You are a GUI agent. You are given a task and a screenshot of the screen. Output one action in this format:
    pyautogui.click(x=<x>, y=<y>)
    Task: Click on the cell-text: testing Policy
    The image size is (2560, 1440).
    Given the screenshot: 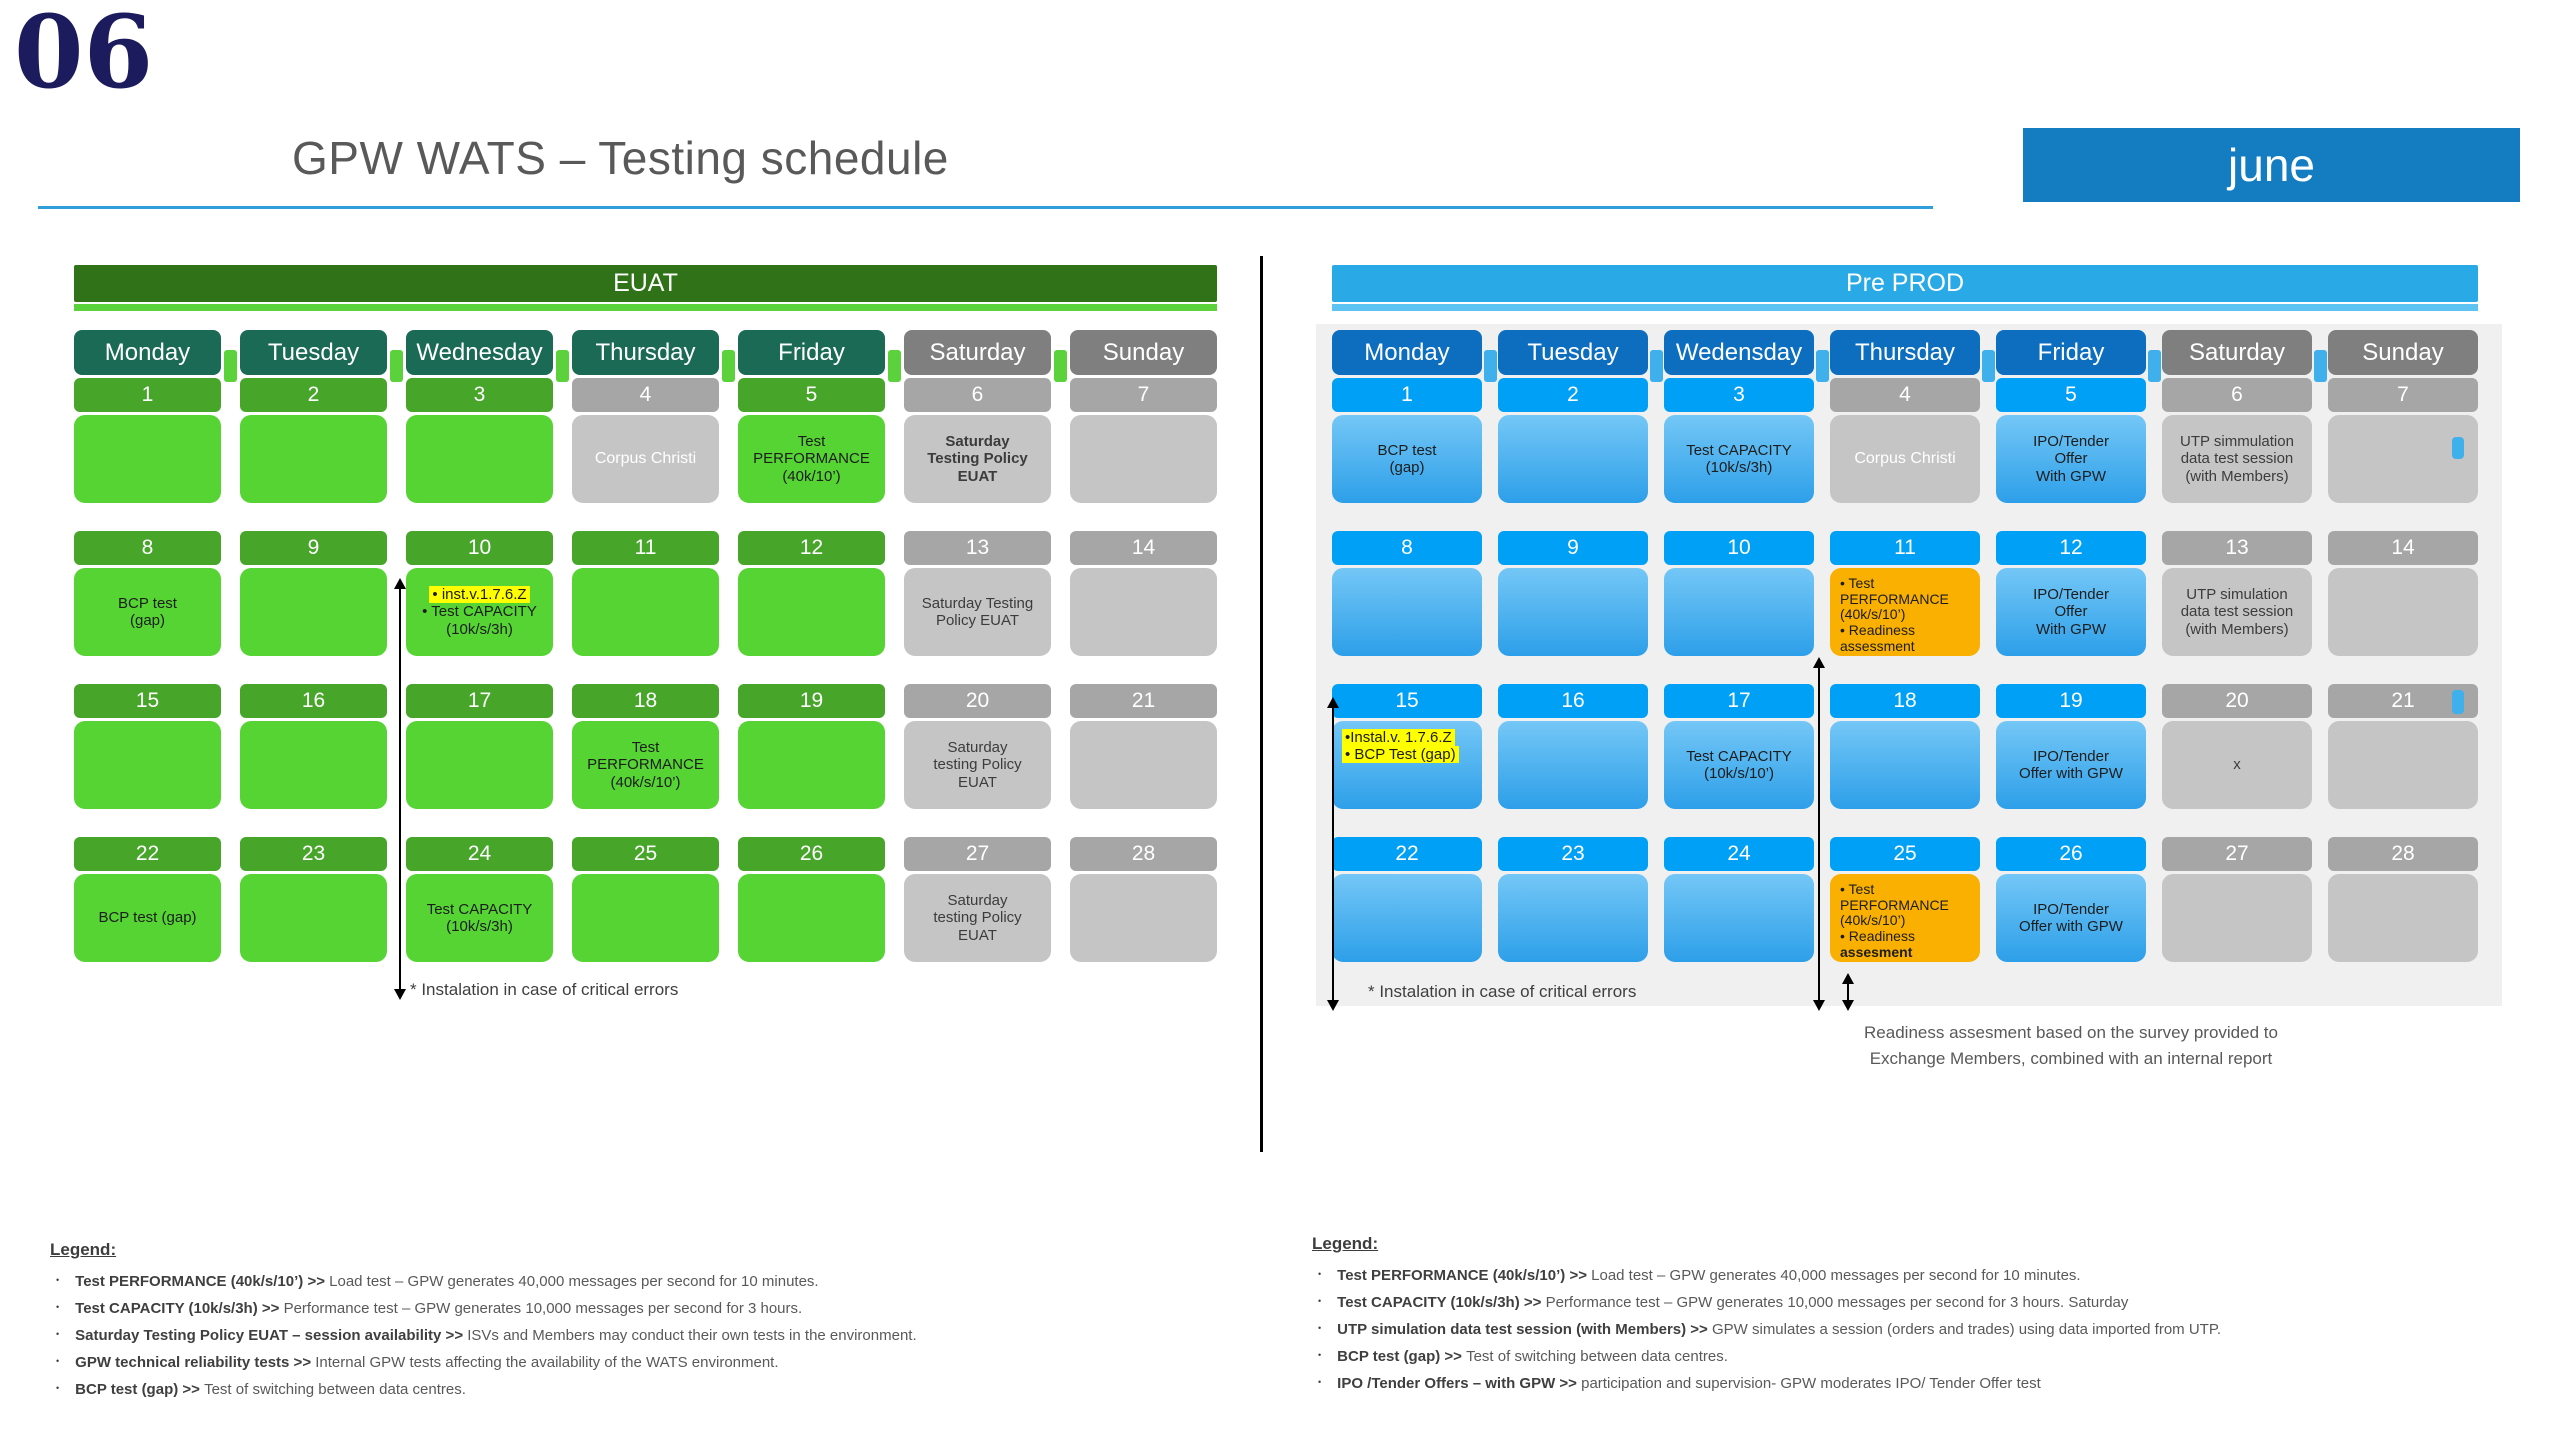 What is the action you would take?
    pyautogui.click(x=977, y=918)
    